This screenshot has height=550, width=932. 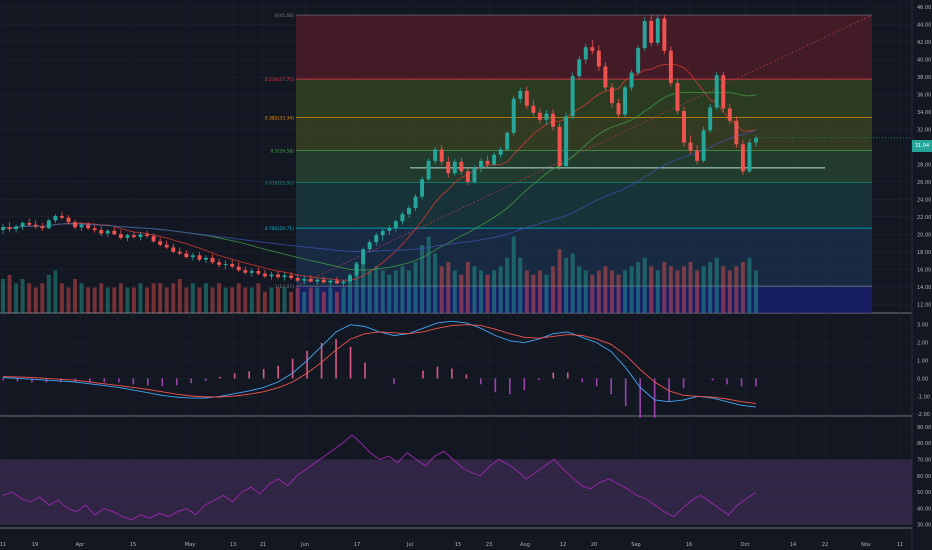 What do you see at coordinates (922, 379) in the screenshot?
I see `macd-tick-label: 0.00` at bounding box center [922, 379].